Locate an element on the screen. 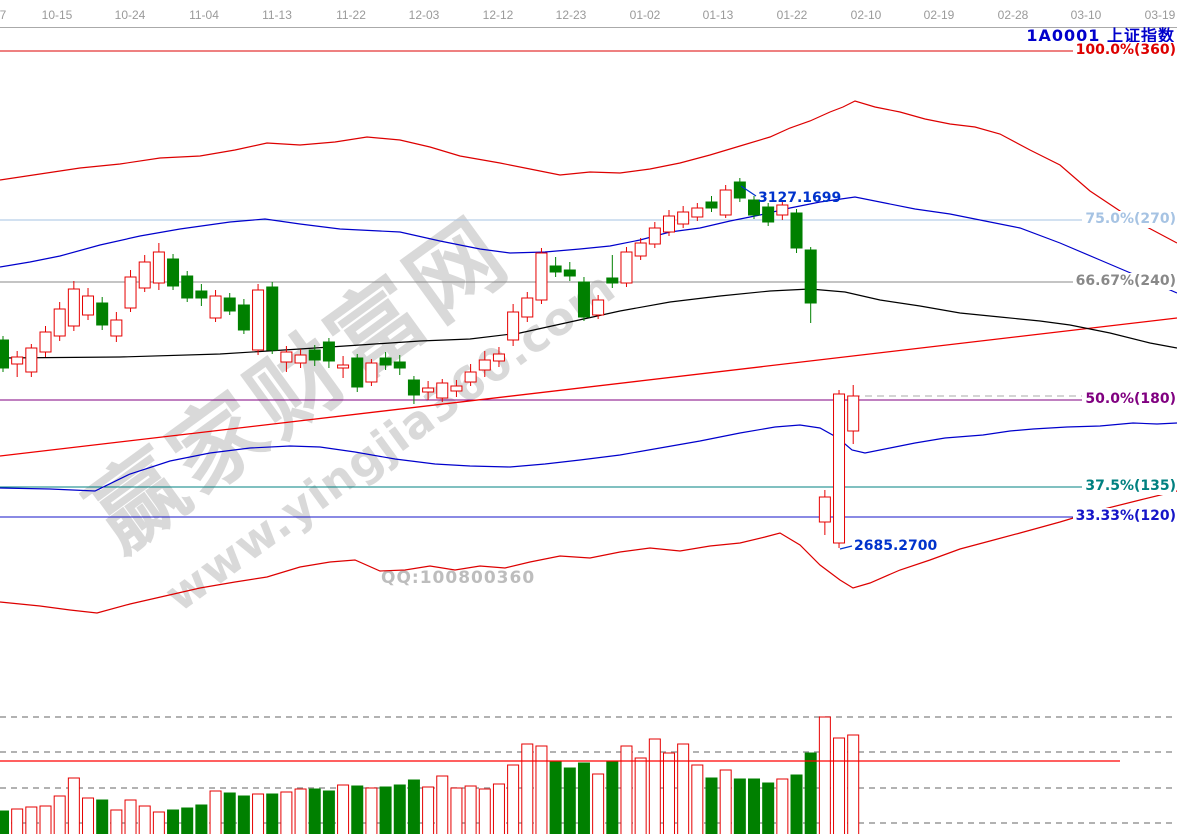 The image size is (1177, 834). fib-level-label-66: 66.67%(240) is located at coordinates (1124, 281).